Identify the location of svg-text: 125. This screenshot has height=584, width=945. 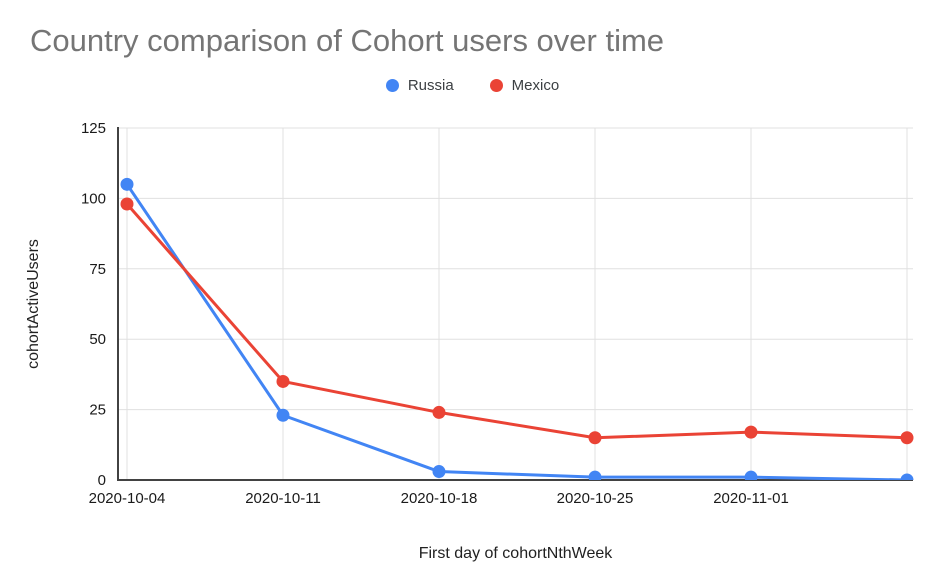
(93, 128).